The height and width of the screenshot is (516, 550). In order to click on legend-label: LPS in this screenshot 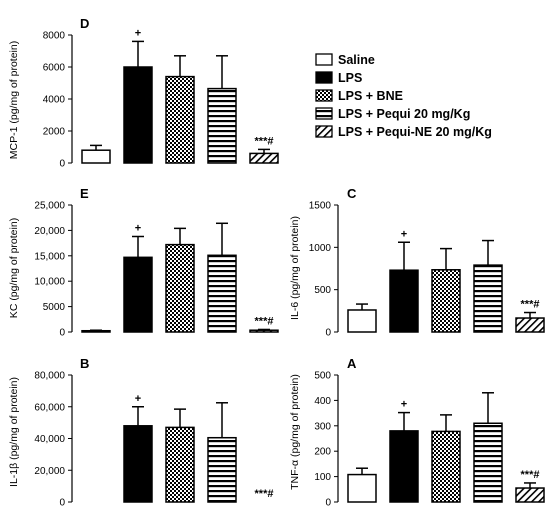, I will do `click(350, 78)`.